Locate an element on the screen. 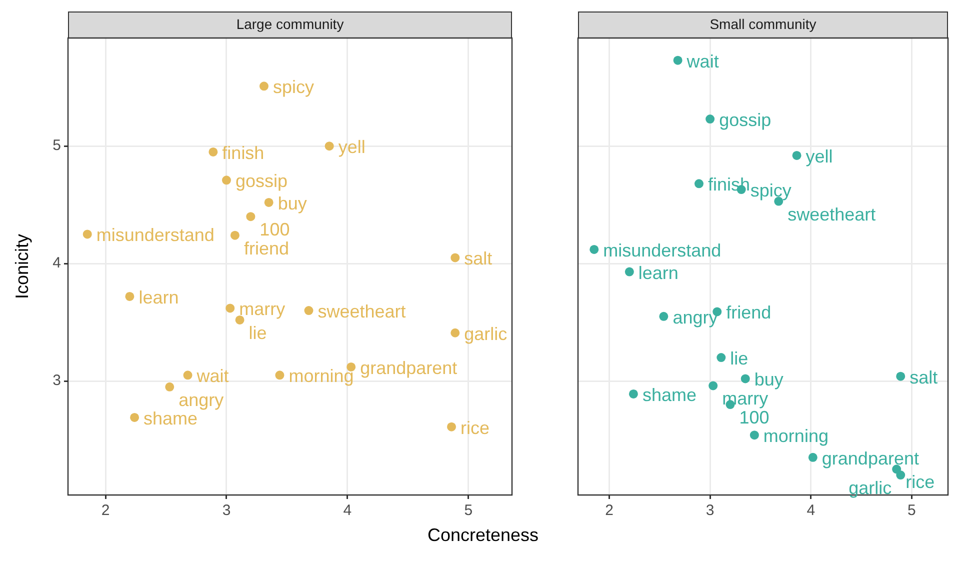  x-axis-title: Concreteness is located at coordinates (483, 535).